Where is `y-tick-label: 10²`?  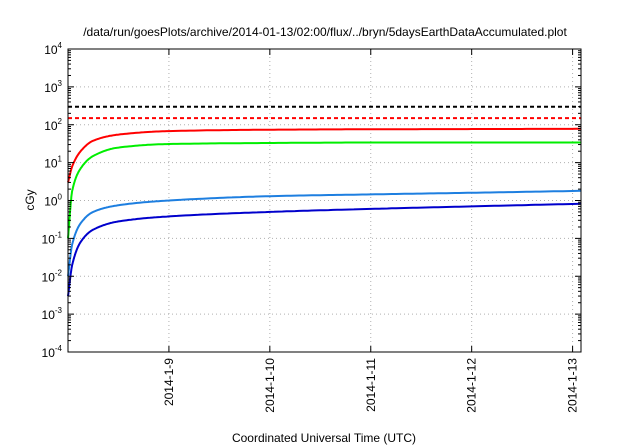 y-tick-label: 10² is located at coordinates (53, 125).